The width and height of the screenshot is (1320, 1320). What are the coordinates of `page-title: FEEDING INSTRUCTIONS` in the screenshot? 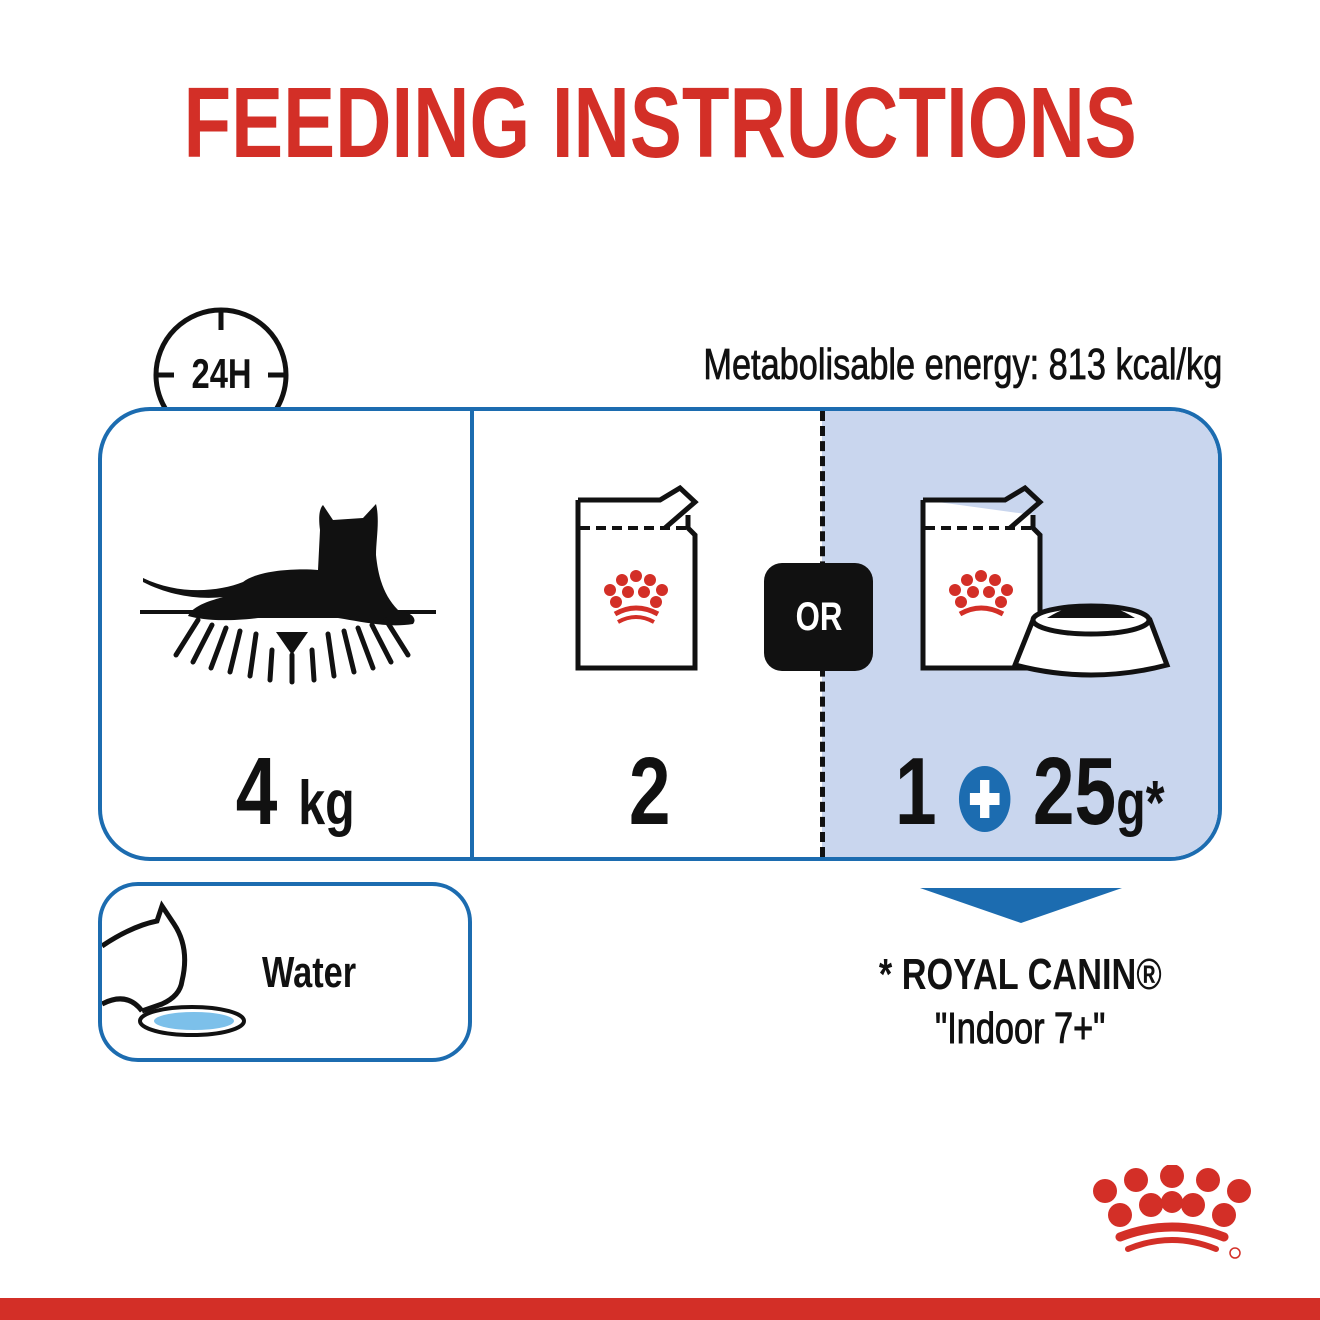 It's located at (660, 123).